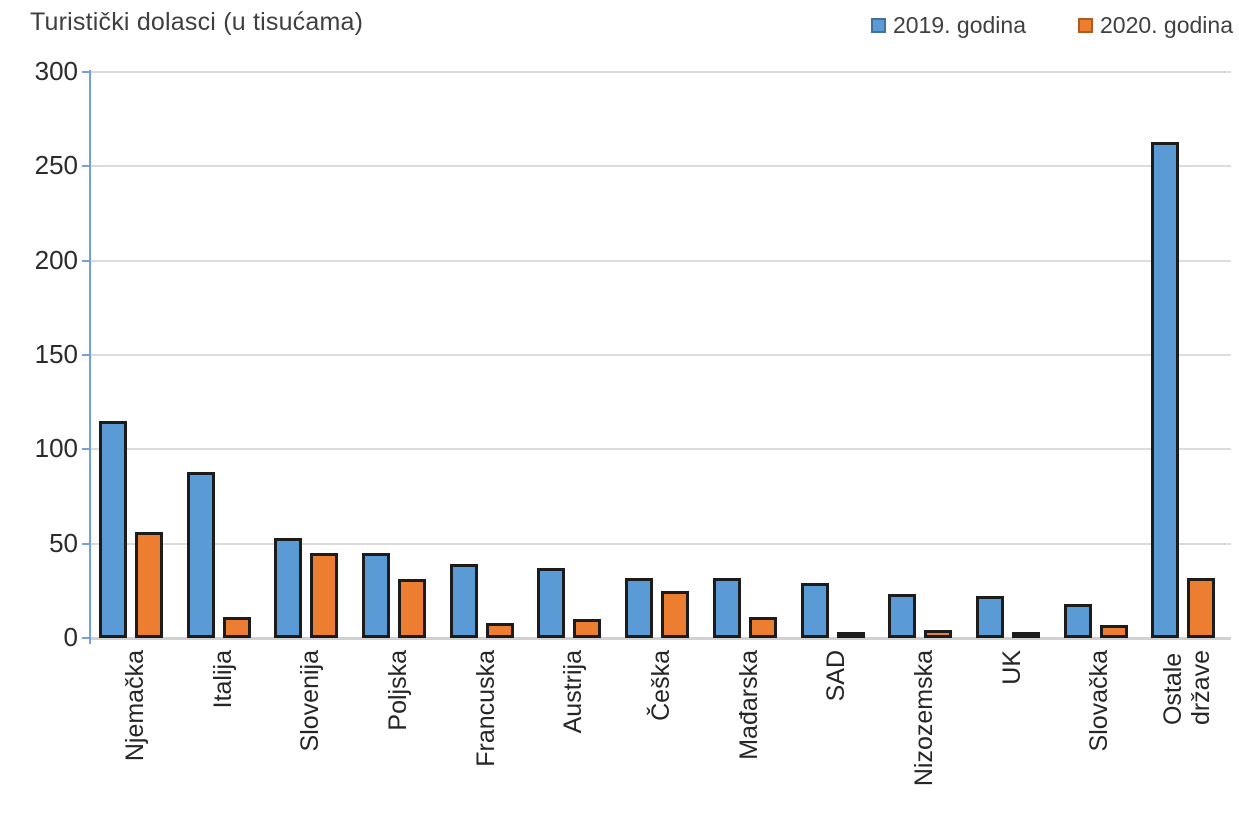 The height and width of the screenshot is (822, 1239). Describe the element at coordinates (397, 690) in the screenshot. I see `x-axis-label-poljska: Poljska` at that location.